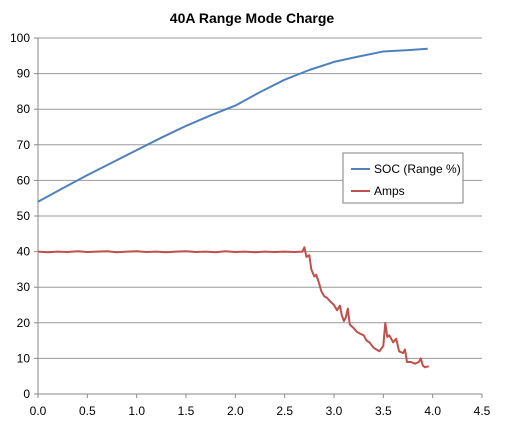 The width and height of the screenshot is (505, 429). I want to click on y-tick-label: 80, so click(24, 109).